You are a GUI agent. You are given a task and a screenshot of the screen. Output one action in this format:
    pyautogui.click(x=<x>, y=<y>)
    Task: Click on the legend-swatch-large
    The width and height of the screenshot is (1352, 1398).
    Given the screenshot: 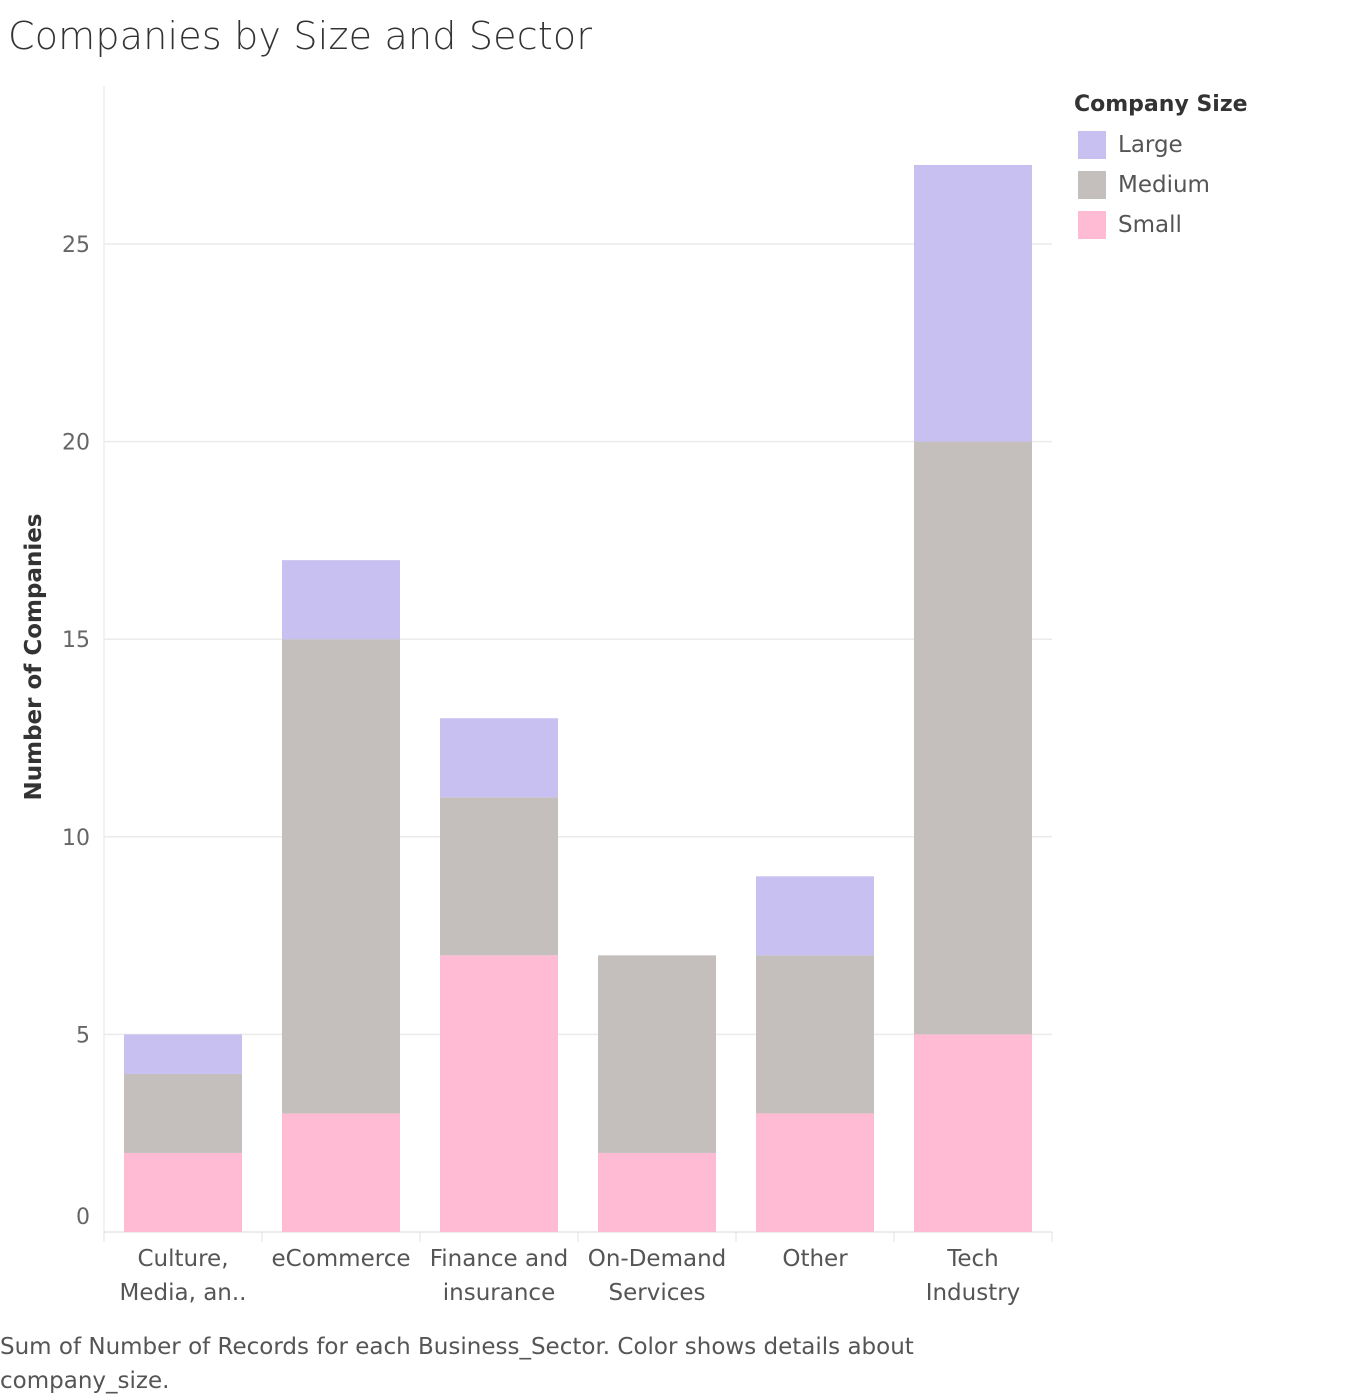 What is the action you would take?
    pyautogui.click(x=1092, y=145)
    